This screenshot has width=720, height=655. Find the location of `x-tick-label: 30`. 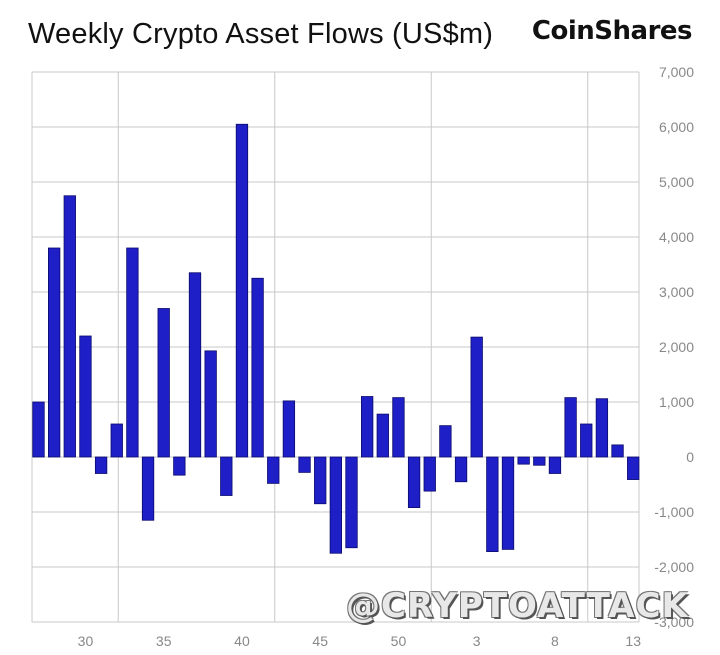

x-tick-label: 30 is located at coordinates (86, 641).